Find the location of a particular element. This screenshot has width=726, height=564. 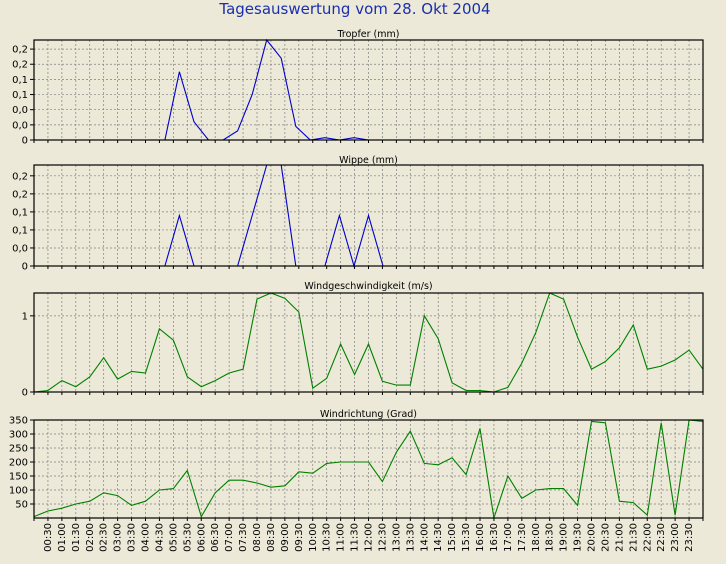

y-tick-label: 100 is located at coordinates (18, 491).